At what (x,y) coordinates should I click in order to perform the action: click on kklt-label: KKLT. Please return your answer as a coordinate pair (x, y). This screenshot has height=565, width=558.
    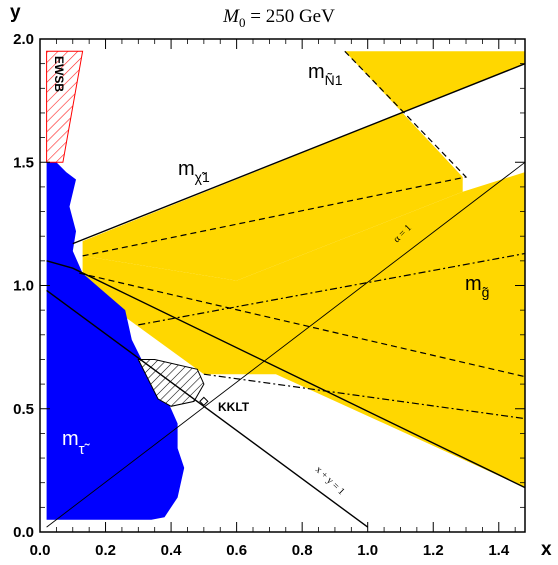
    Looking at the image, I should click on (234, 407).